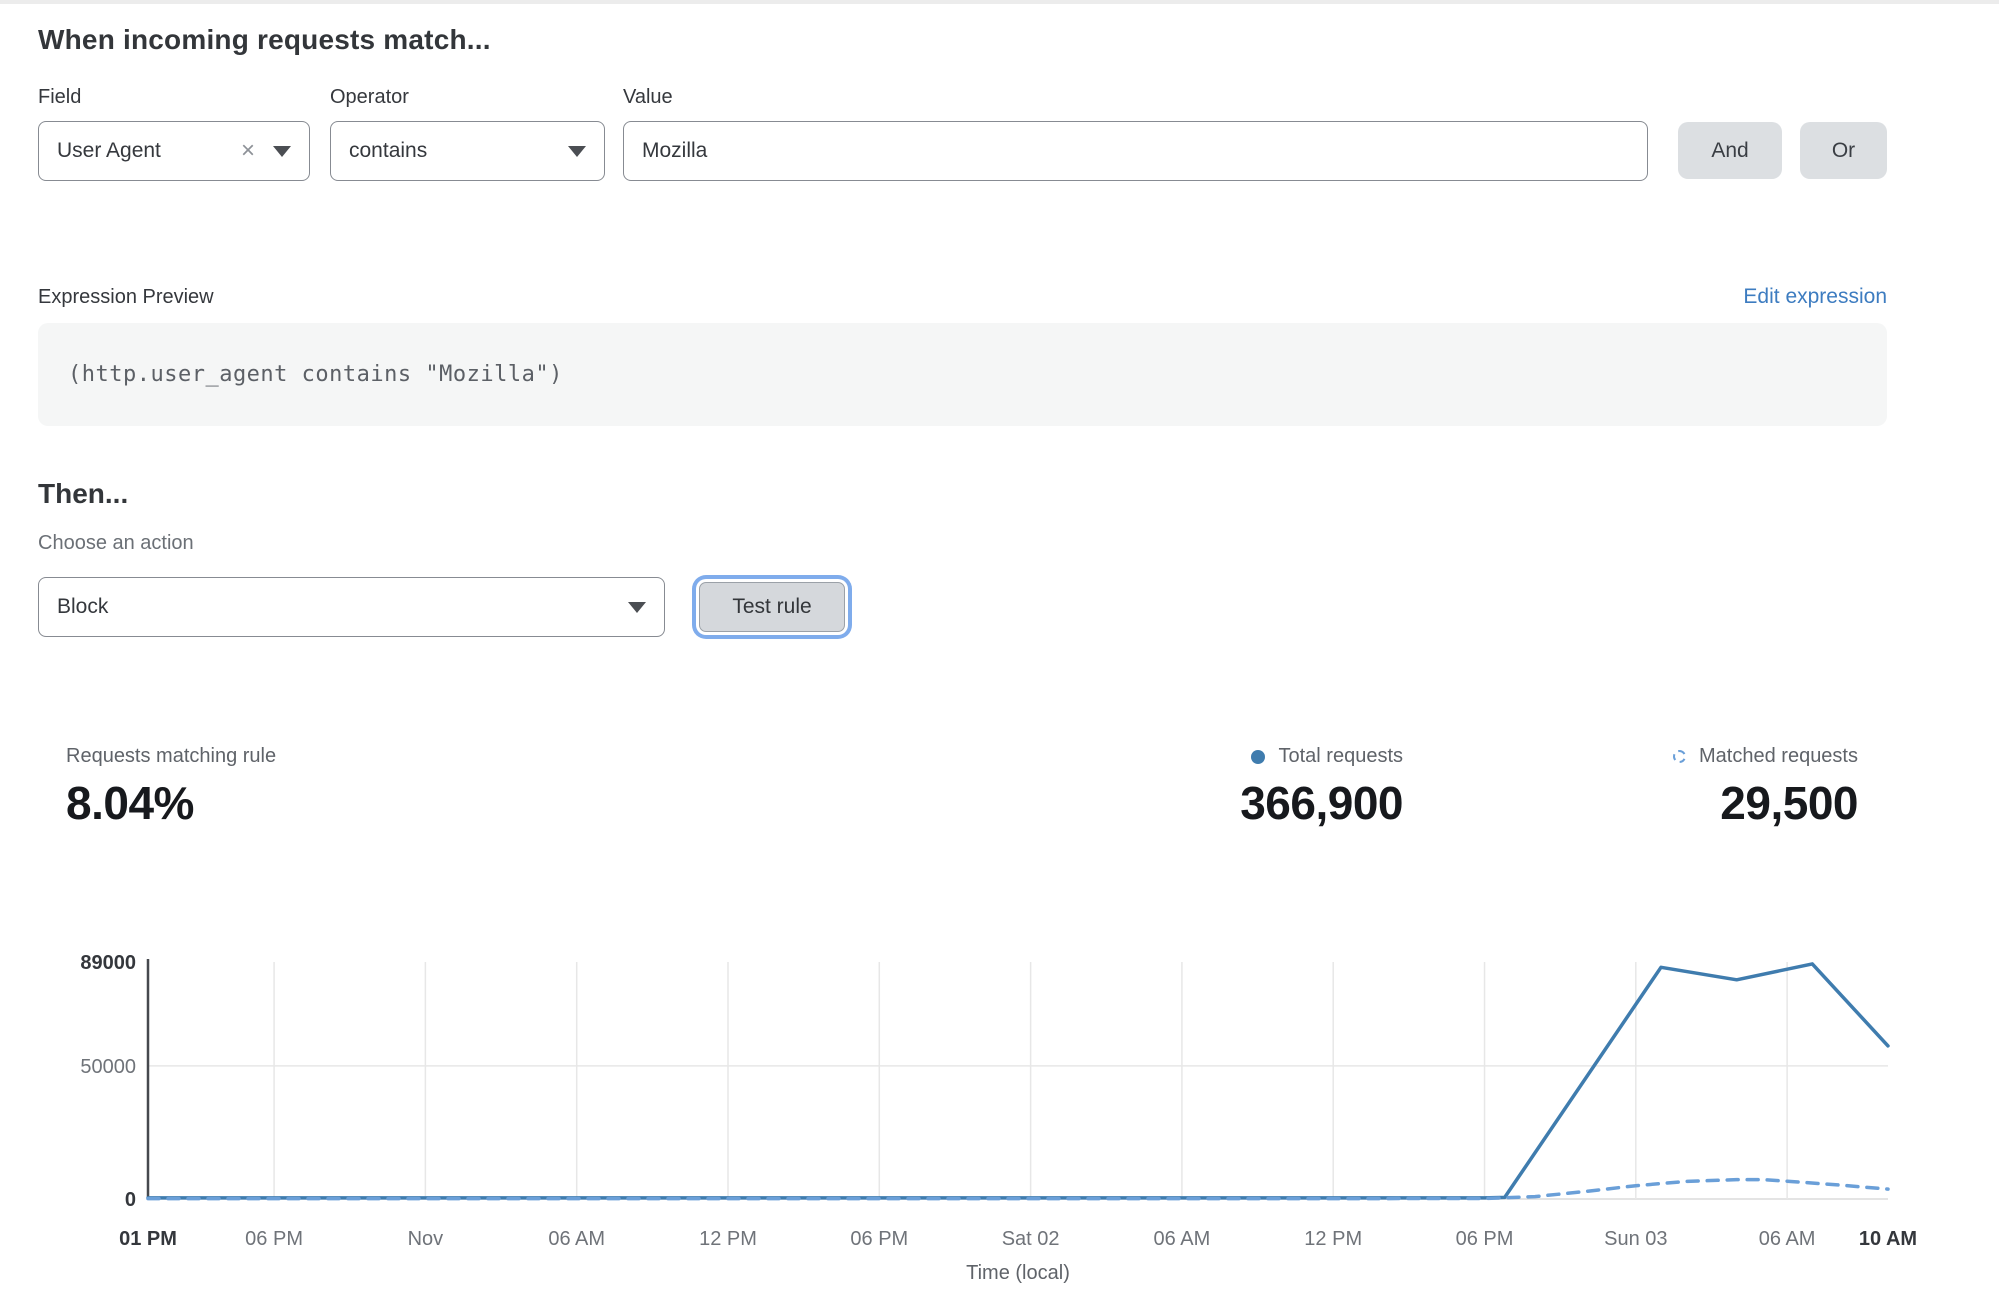 The height and width of the screenshot is (1295, 1999). What do you see at coordinates (1135, 151) in the screenshot?
I see `value-input` at bounding box center [1135, 151].